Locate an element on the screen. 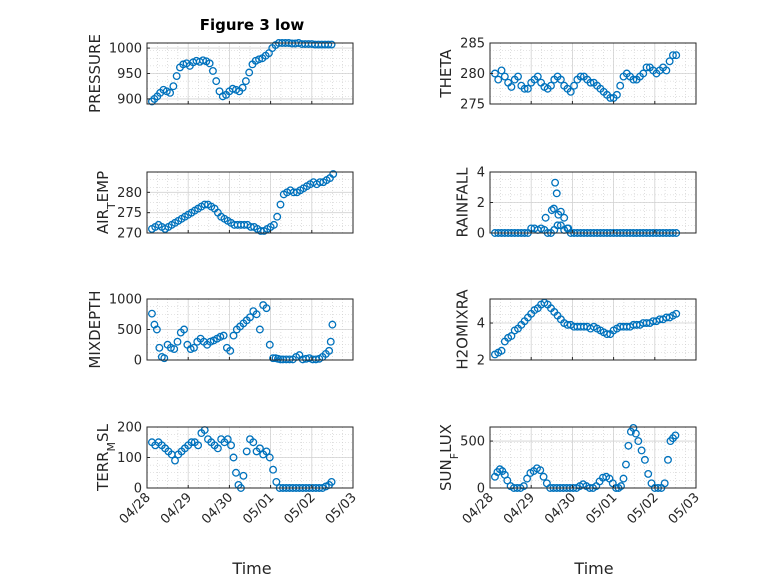 This screenshot has height=583, width=778. y-tick-label: 270 is located at coordinates (129, 234).